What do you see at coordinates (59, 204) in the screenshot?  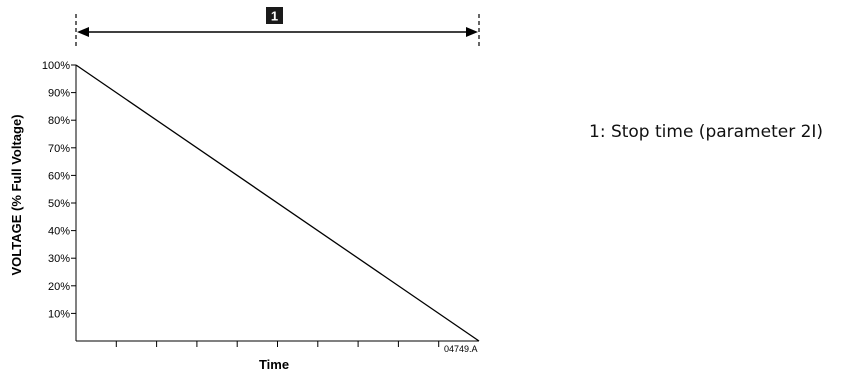 I see `y-tick-label: 50%` at bounding box center [59, 204].